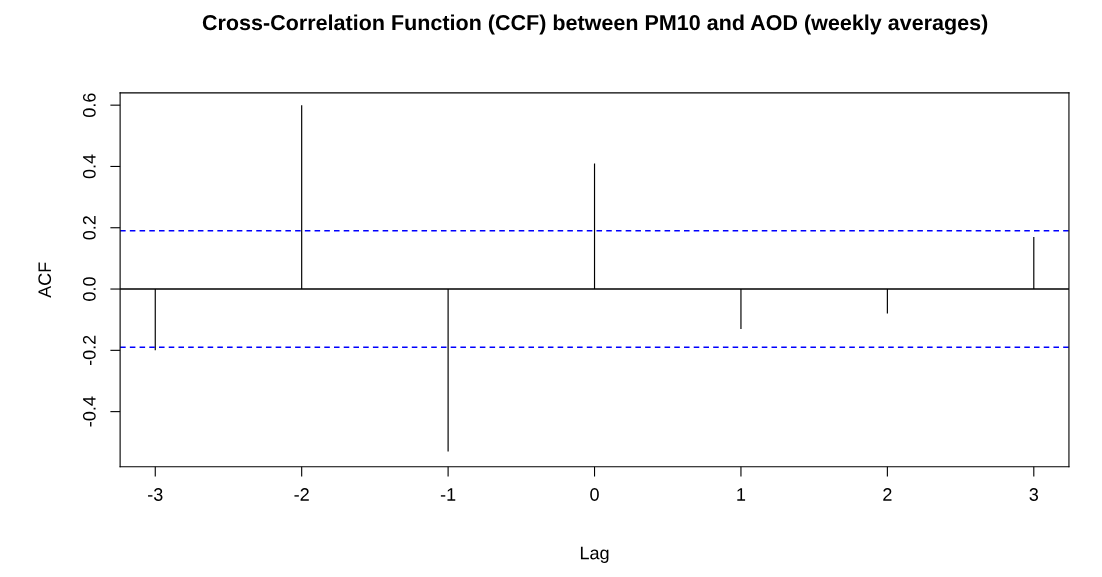 The image size is (1102, 577). What do you see at coordinates (594, 554) in the screenshot?
I see `x-axis-title: Lag` at bounding box center [594, 554].